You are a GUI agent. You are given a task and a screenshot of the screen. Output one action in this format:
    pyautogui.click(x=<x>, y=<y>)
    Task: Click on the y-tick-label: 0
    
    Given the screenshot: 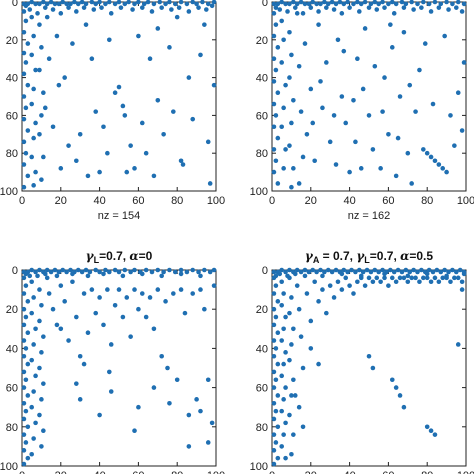 What is the action you would take?
    pyautogui.click(x=15, y=4)
    